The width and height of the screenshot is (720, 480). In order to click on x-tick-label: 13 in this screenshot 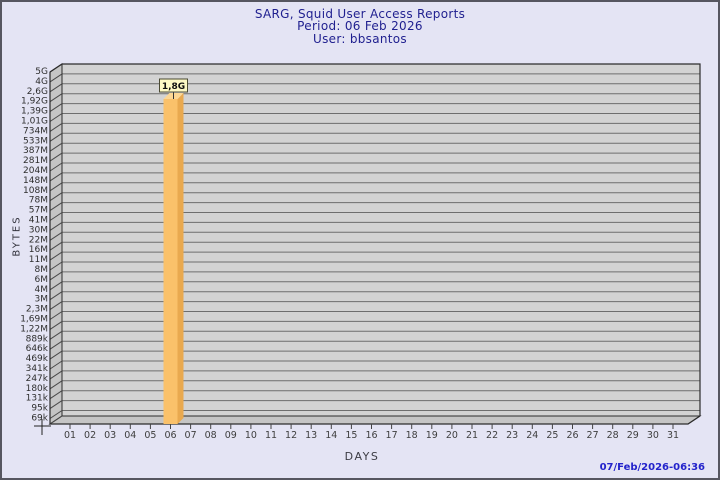, I will do `click(311, 435)`.